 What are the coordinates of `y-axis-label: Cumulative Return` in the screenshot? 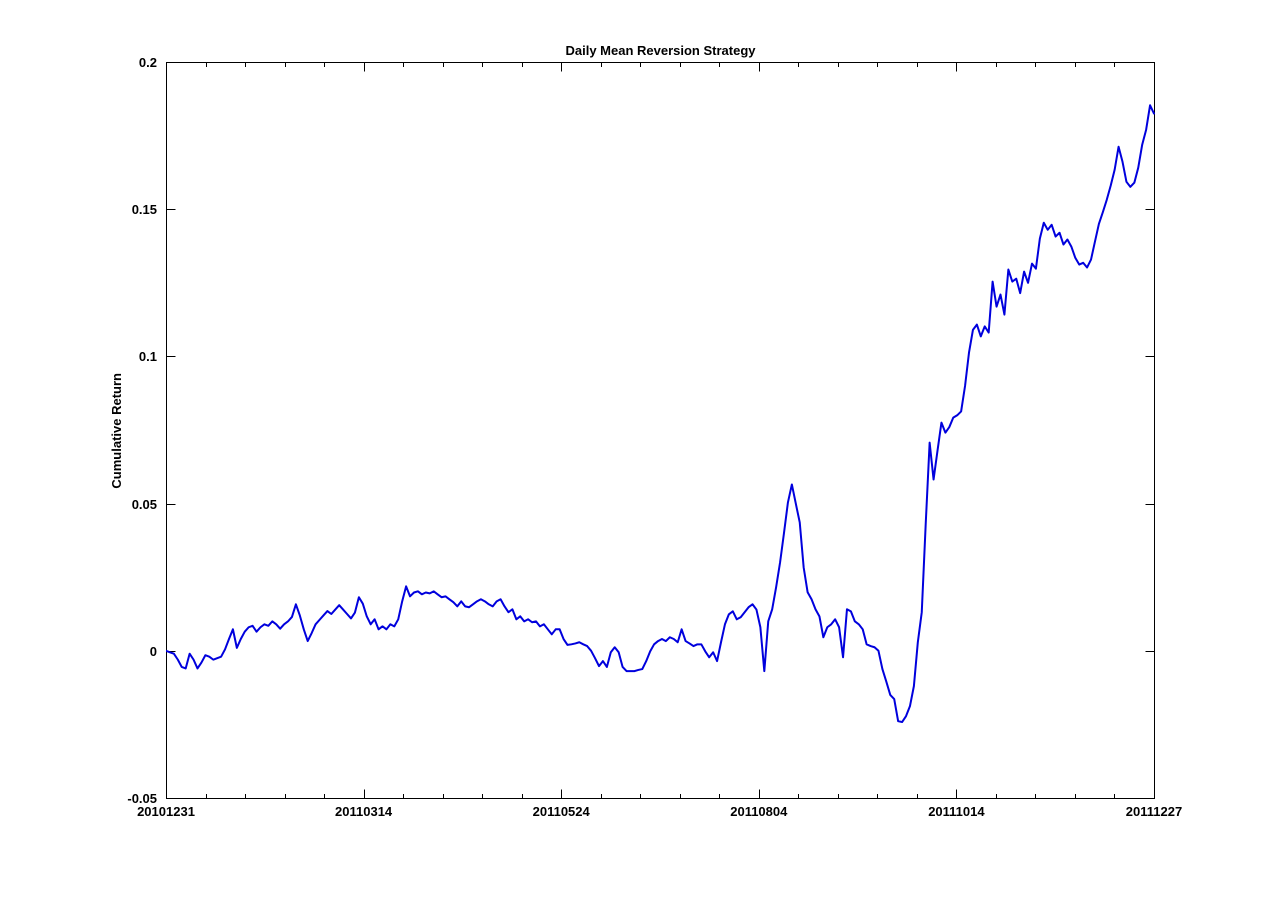 It's located at (116, 430).